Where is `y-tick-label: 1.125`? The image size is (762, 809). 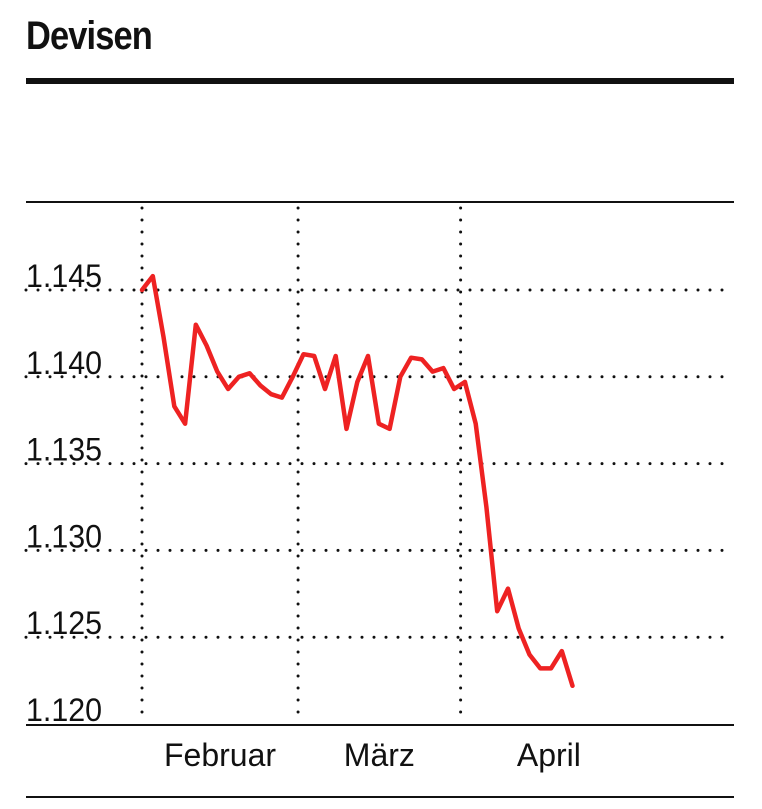 y-tick-label: 1.125 is located at coordinates (64, 623).